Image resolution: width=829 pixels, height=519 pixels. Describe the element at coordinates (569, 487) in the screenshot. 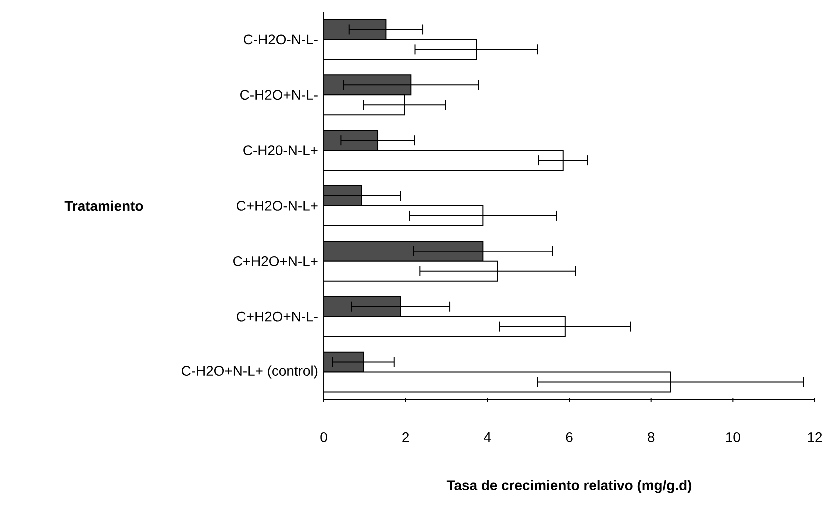

I see `x-axis-title: Tasa de crecimiento relativo (mg/g.d)` at that location.